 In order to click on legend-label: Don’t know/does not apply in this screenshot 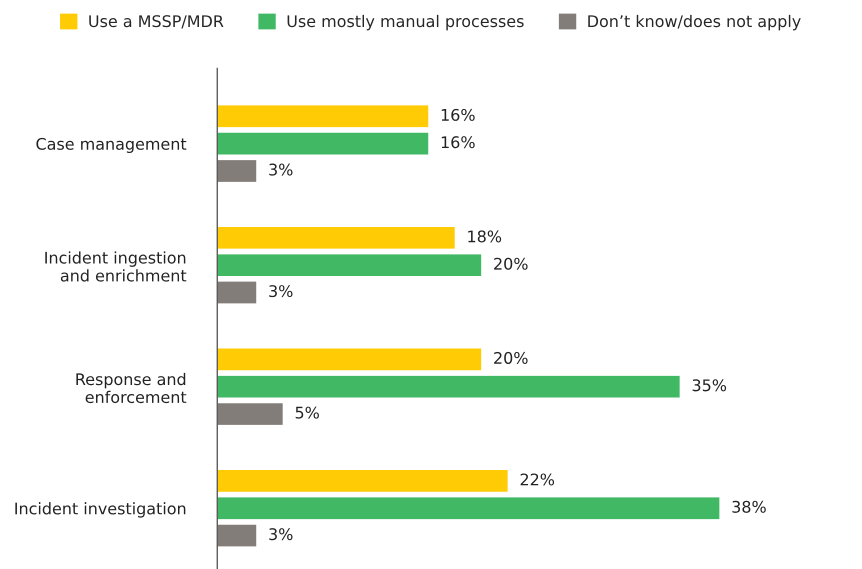, I will do `click(694, 22)`.